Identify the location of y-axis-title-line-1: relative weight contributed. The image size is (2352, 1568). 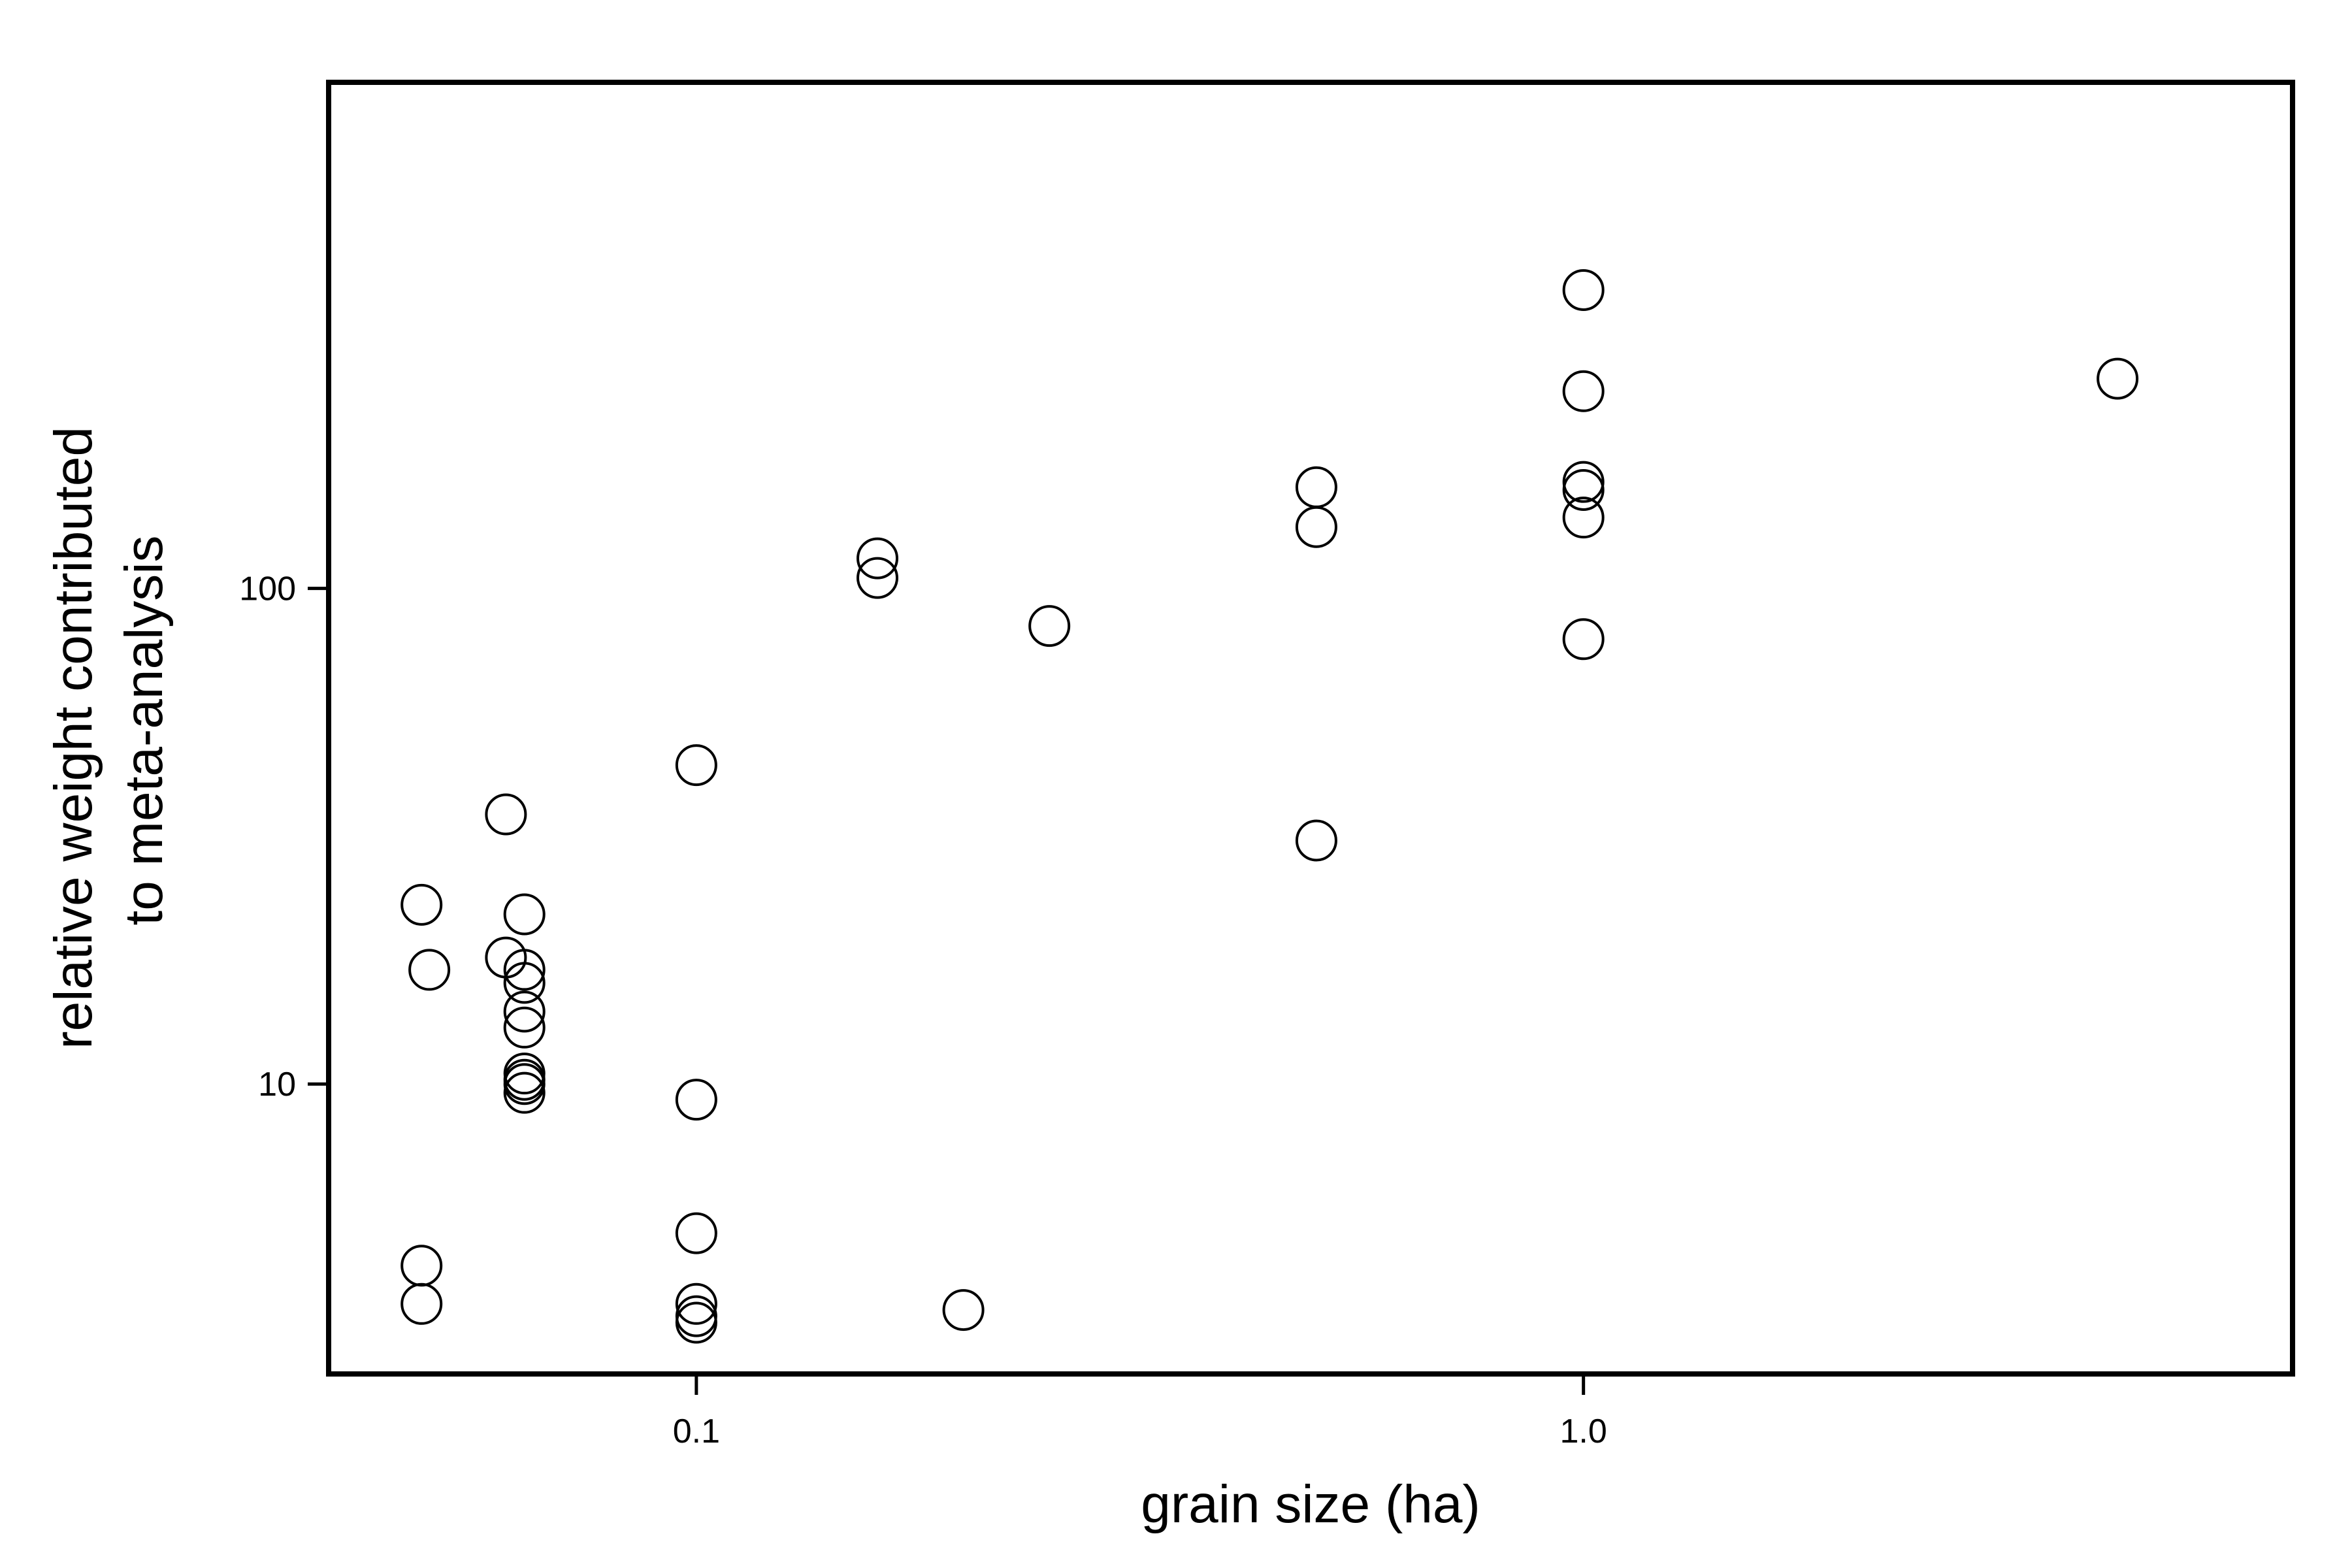
(73, 738).